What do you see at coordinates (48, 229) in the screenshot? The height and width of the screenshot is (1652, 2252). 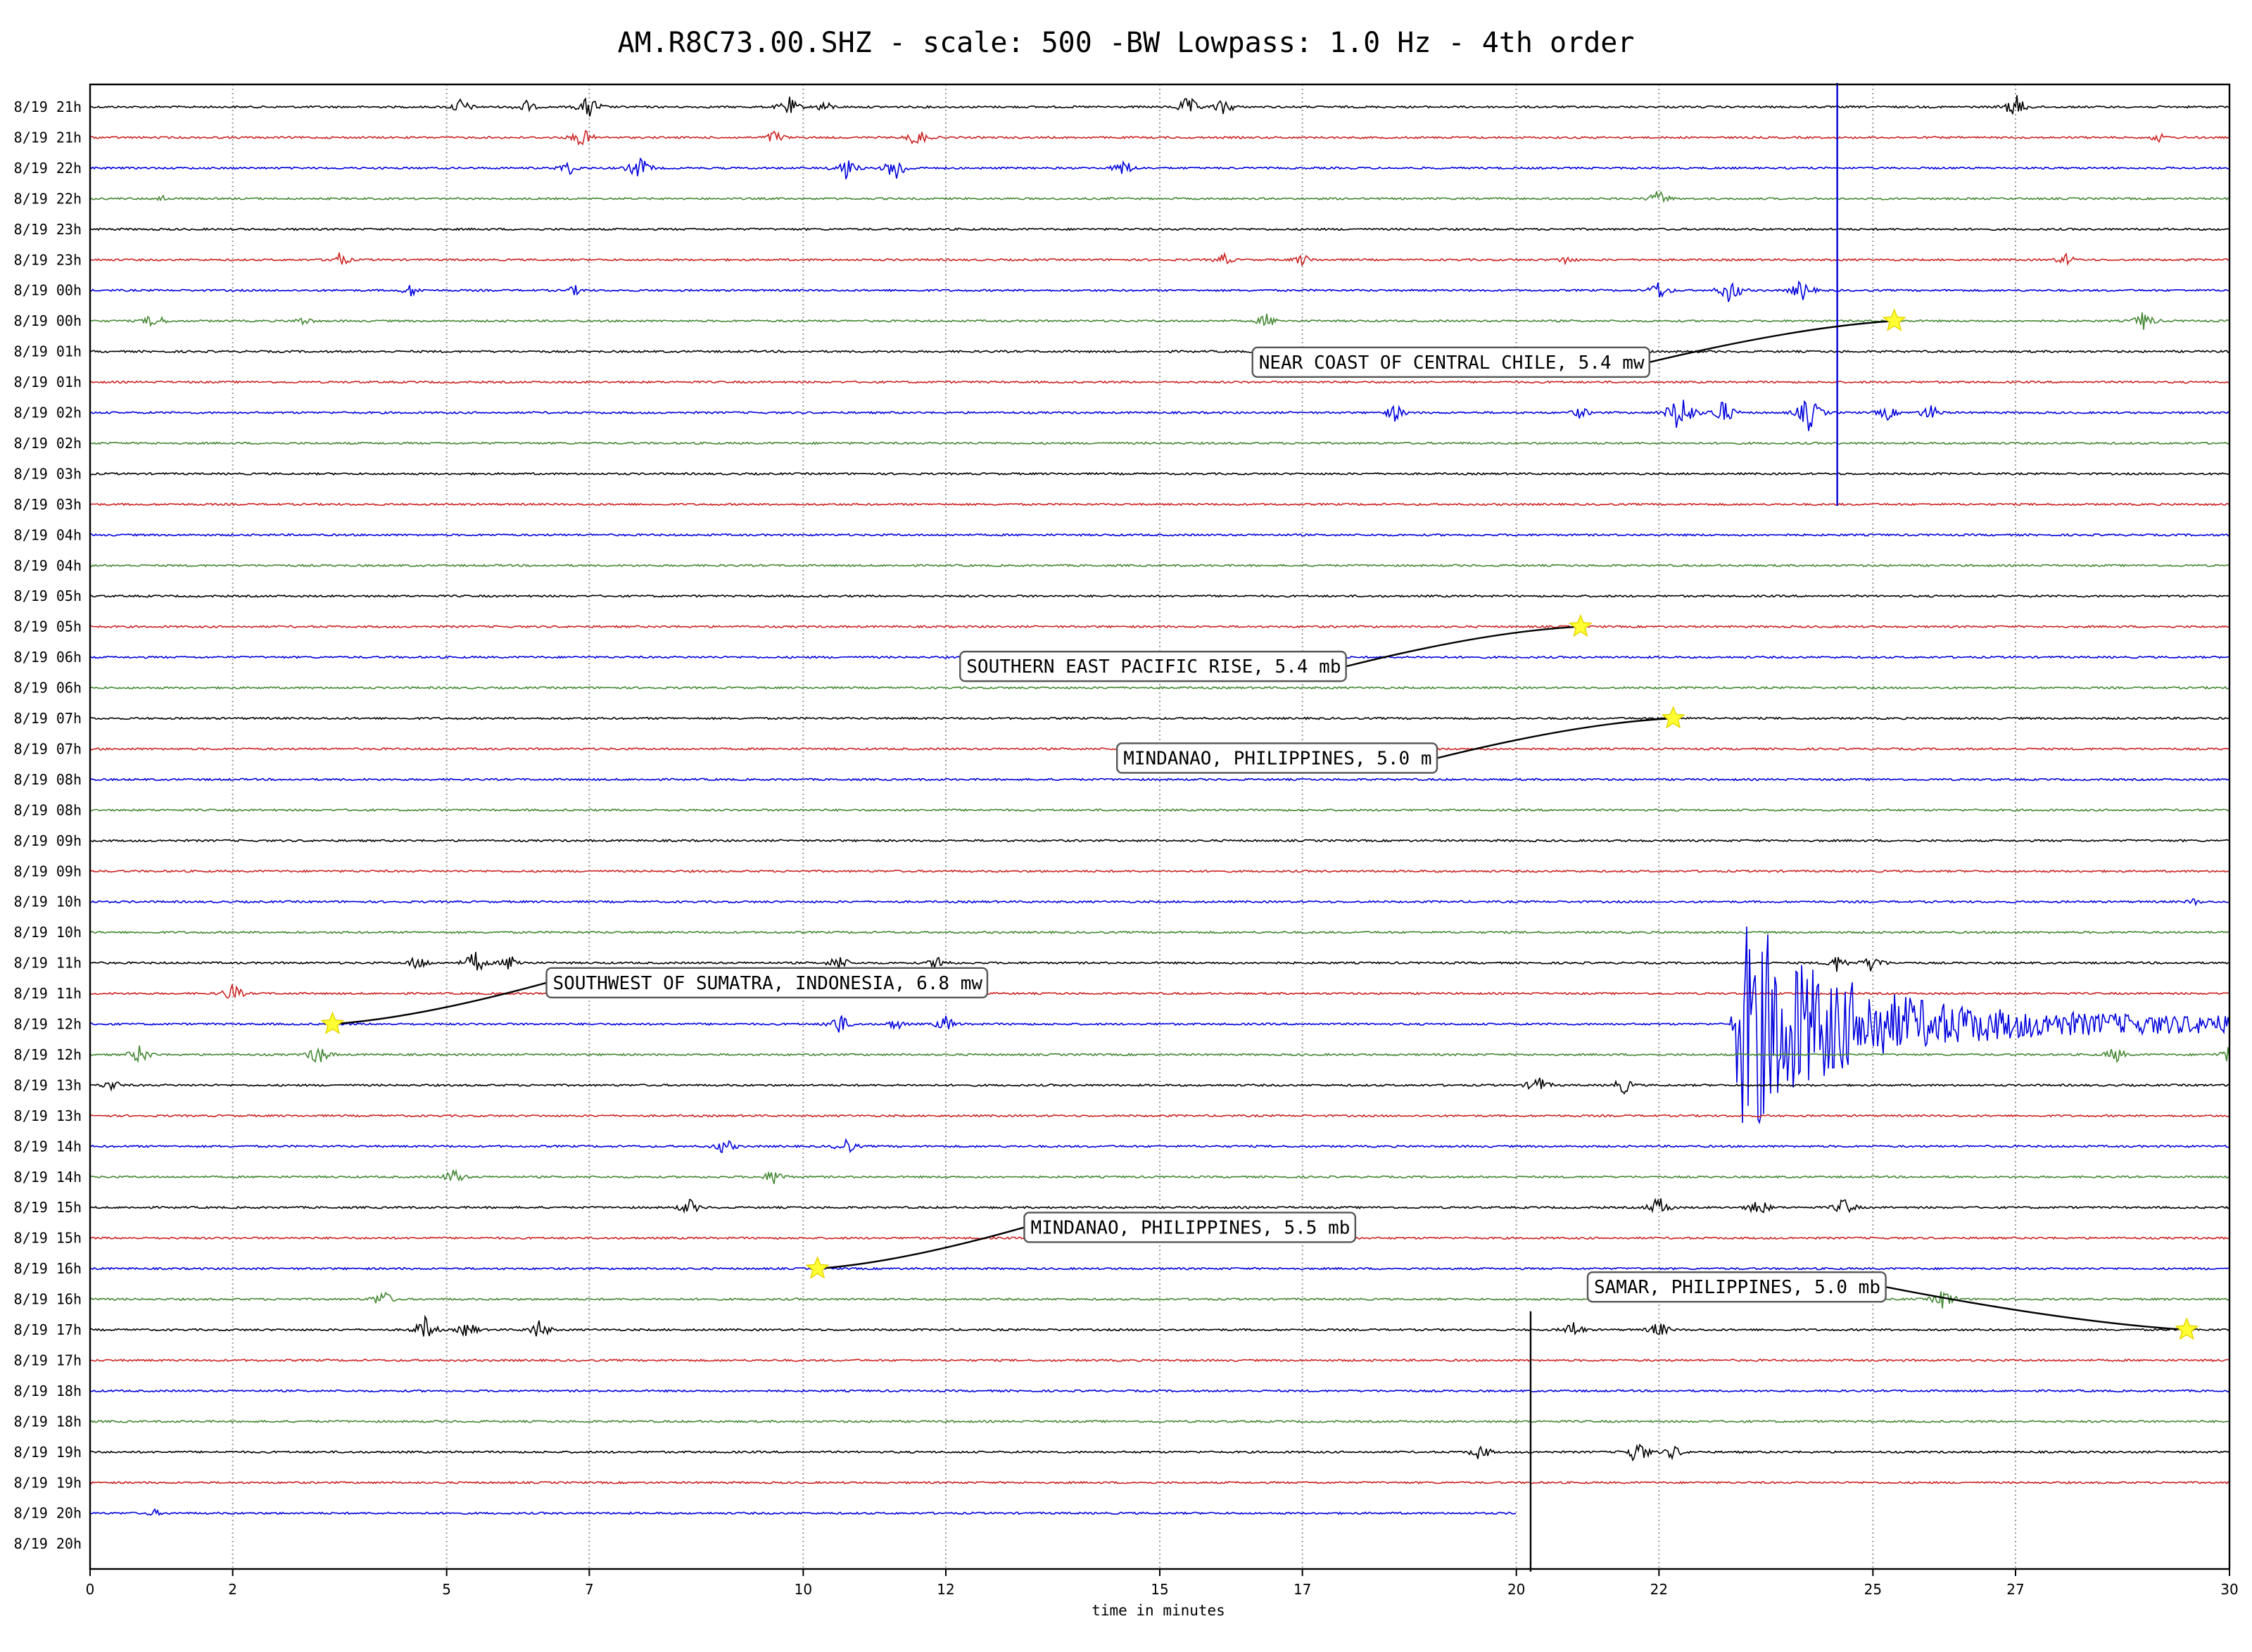 I see `row-label: 8/19 23h` at bounding box center [48, 229].